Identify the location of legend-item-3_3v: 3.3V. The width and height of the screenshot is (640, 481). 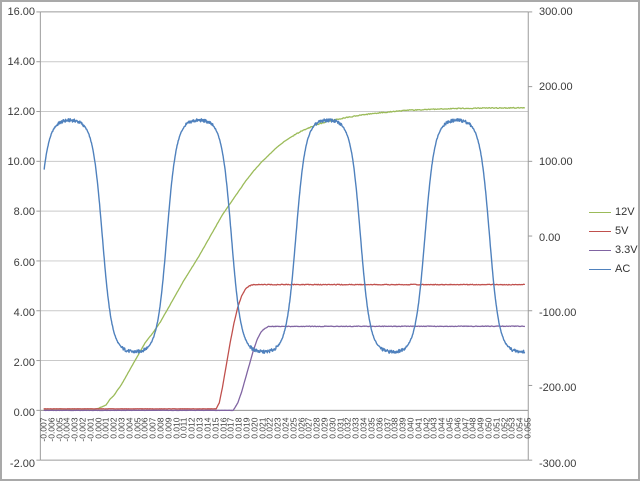
(613, 250).